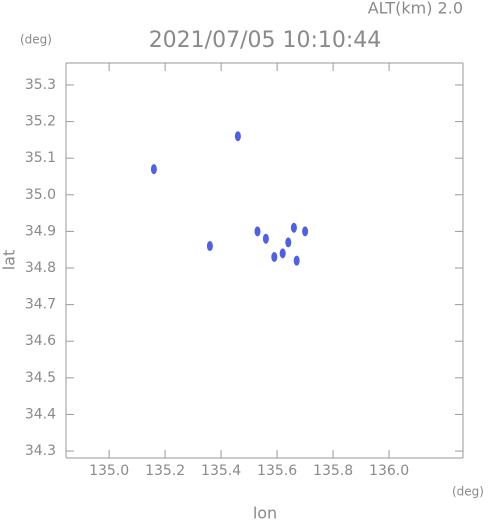 The width and height of the screenshot is (491, 521). I want to click on chart-title: 2021/07/05 10:10:44, so click(265, 40).